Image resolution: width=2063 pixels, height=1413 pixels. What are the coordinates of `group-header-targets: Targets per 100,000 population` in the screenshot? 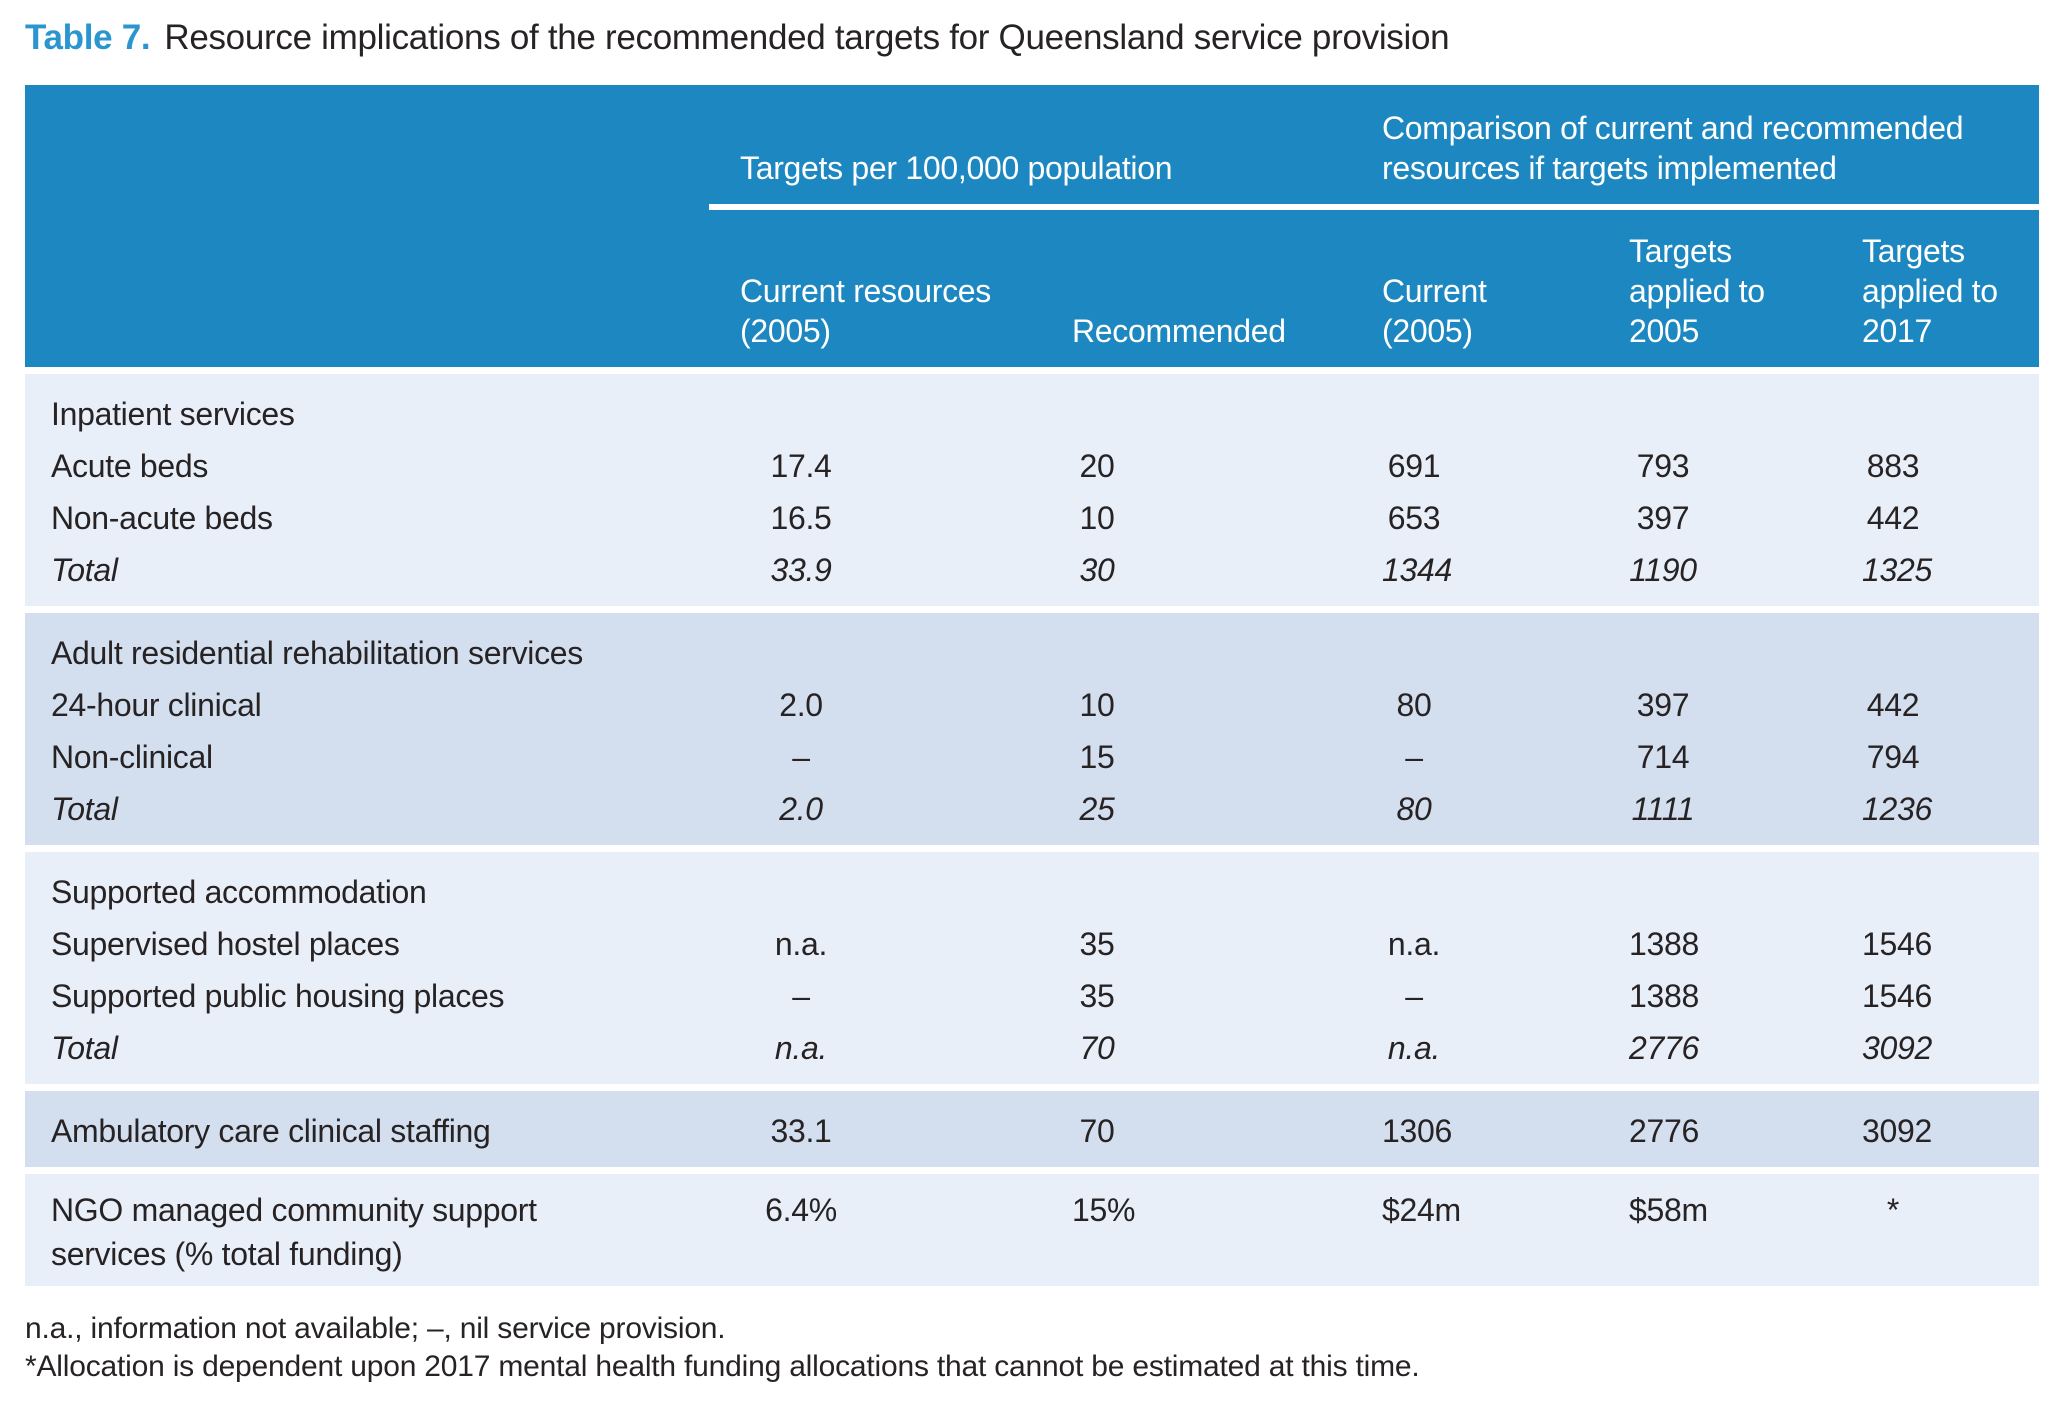 It's located at (956, 168).